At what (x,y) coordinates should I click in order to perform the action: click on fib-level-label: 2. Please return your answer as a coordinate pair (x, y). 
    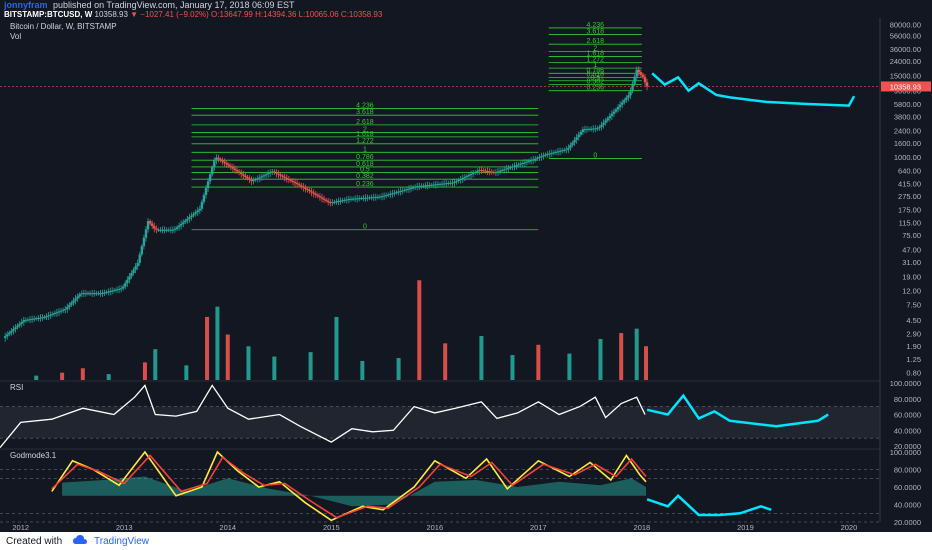
    Looking at the image, I should click on (365, 130).